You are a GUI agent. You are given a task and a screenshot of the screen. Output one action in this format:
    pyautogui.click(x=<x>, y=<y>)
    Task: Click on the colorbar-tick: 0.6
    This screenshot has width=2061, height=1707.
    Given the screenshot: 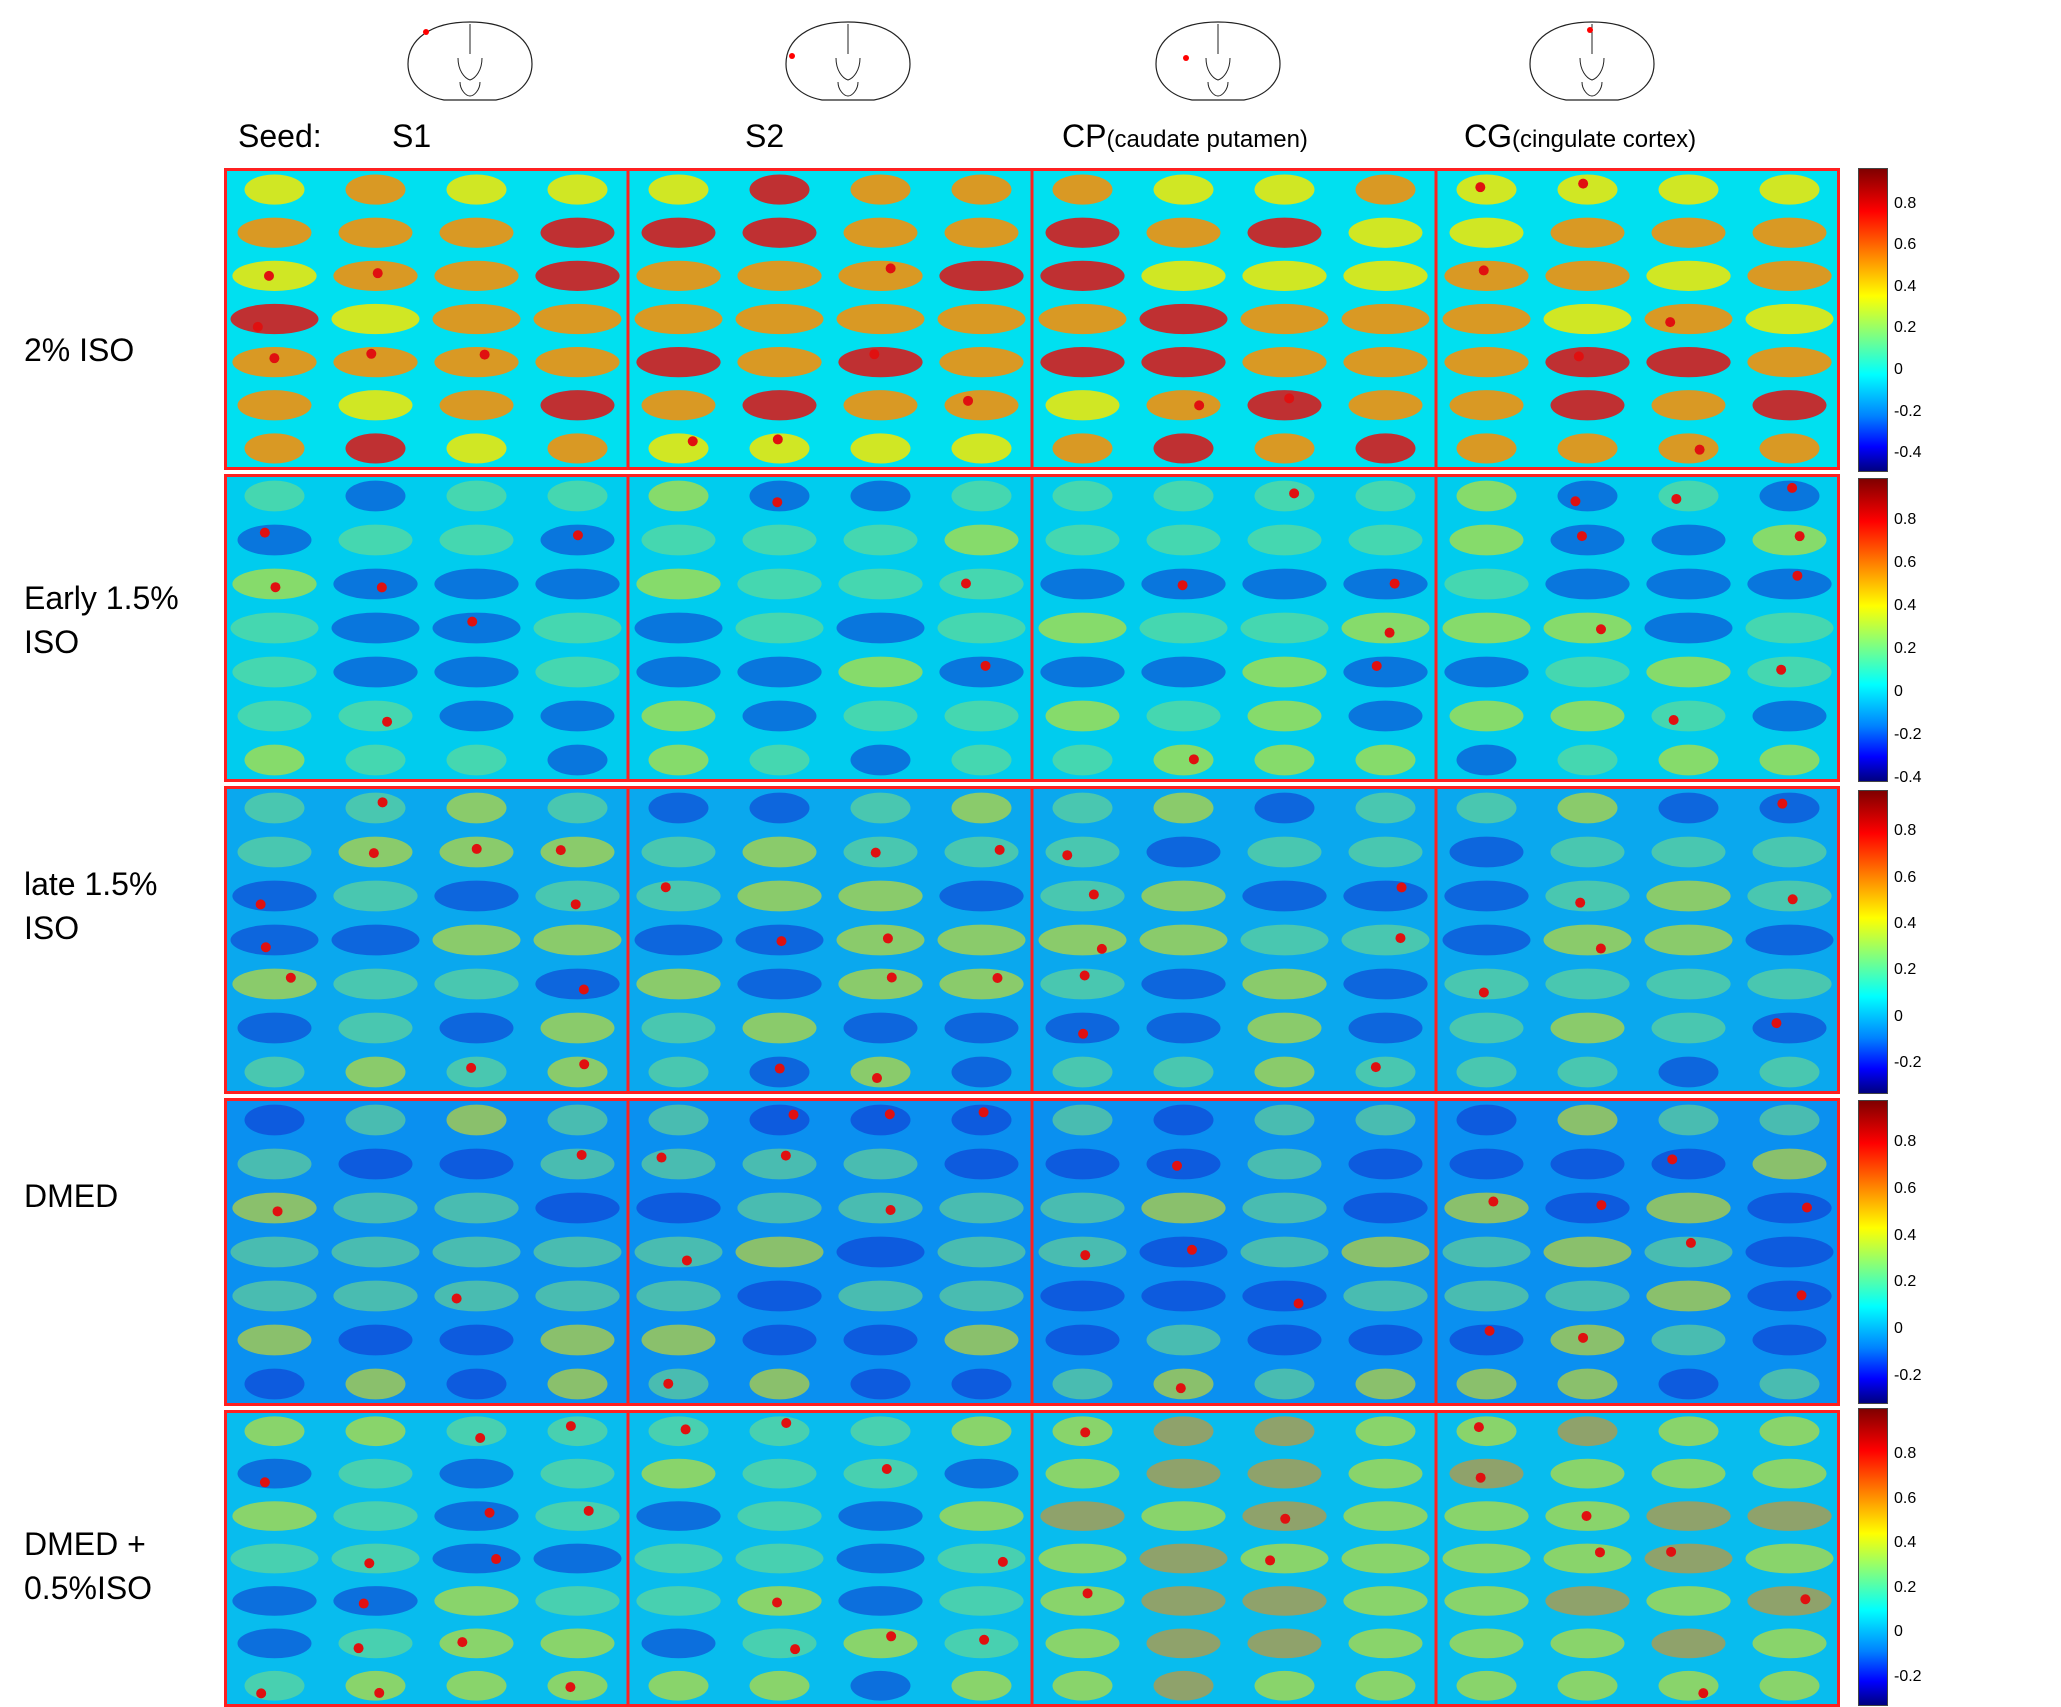 What is the action you would take?
    pyautogui.click(x=1905, y=562)
    